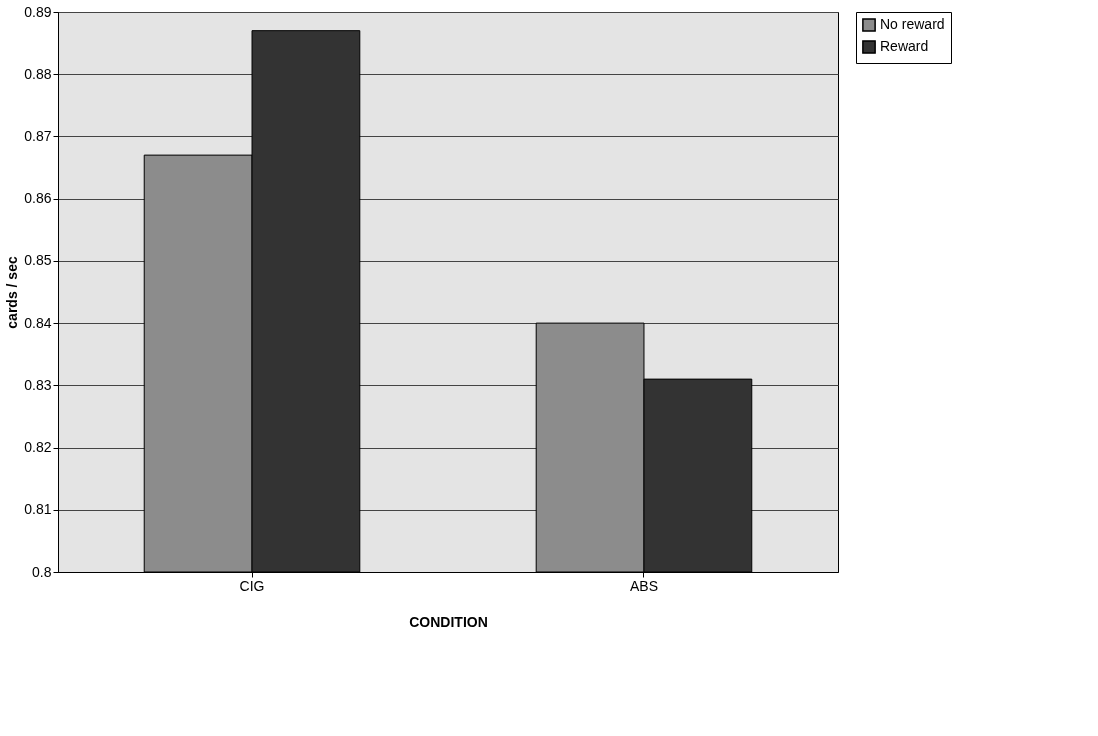  Describe the element at coordinates (12, 292) in the screenshot. I see `y-axis-title: cards / sec` at that location.